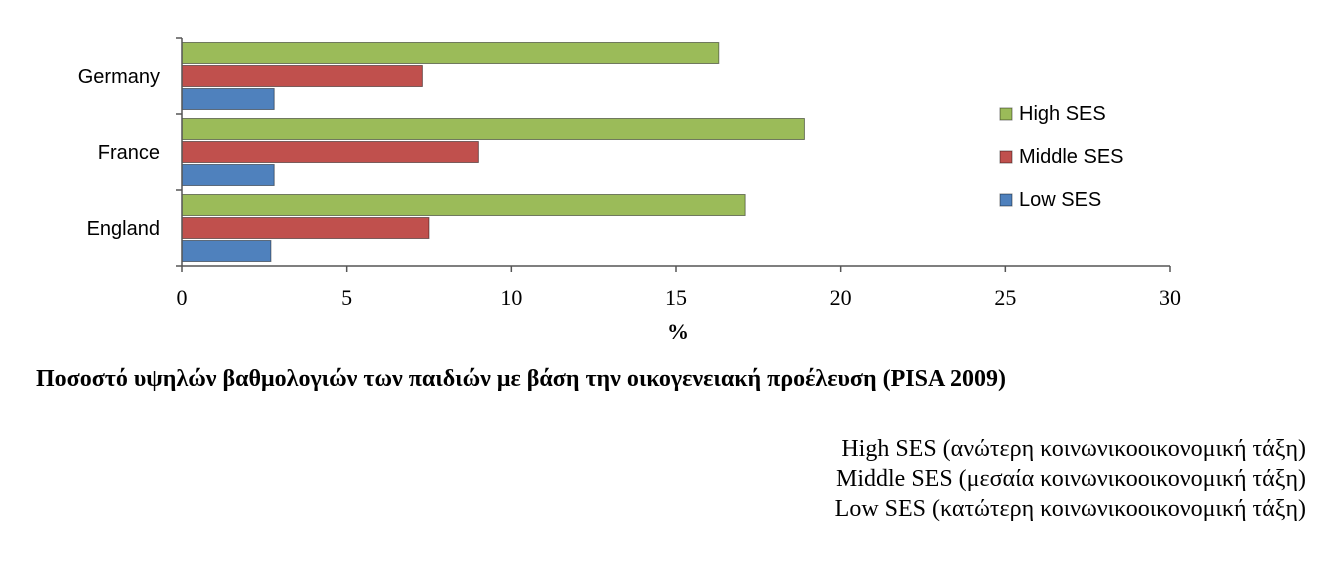 This screenshot has width=1330, height=561. I want to click on x-tick-label: 30, so click(1170, 297).